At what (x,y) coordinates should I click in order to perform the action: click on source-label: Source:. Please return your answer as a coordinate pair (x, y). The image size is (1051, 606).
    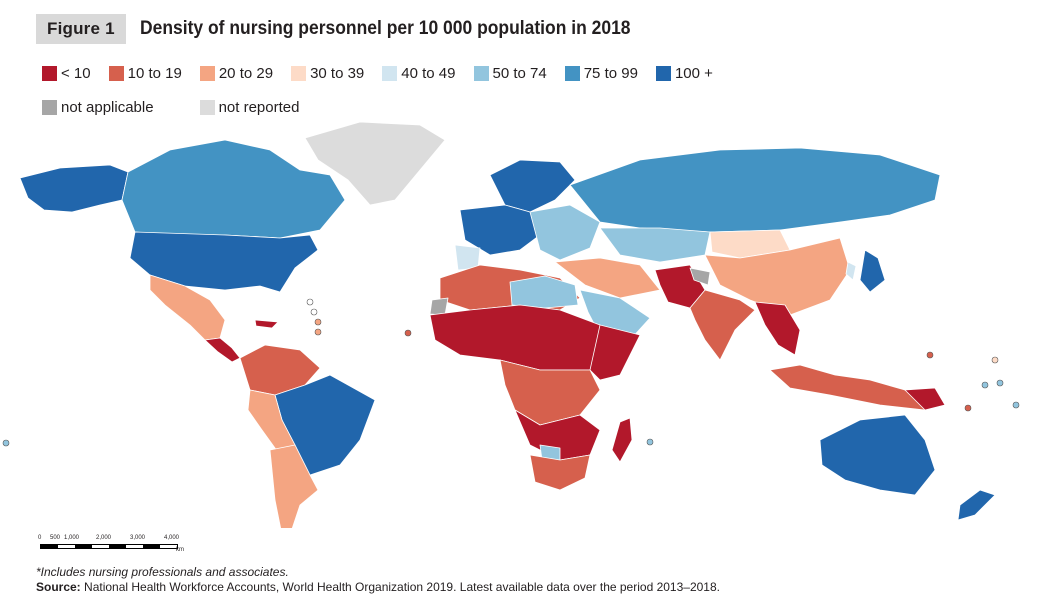
    Looking at the image, I should click on (58, 587).